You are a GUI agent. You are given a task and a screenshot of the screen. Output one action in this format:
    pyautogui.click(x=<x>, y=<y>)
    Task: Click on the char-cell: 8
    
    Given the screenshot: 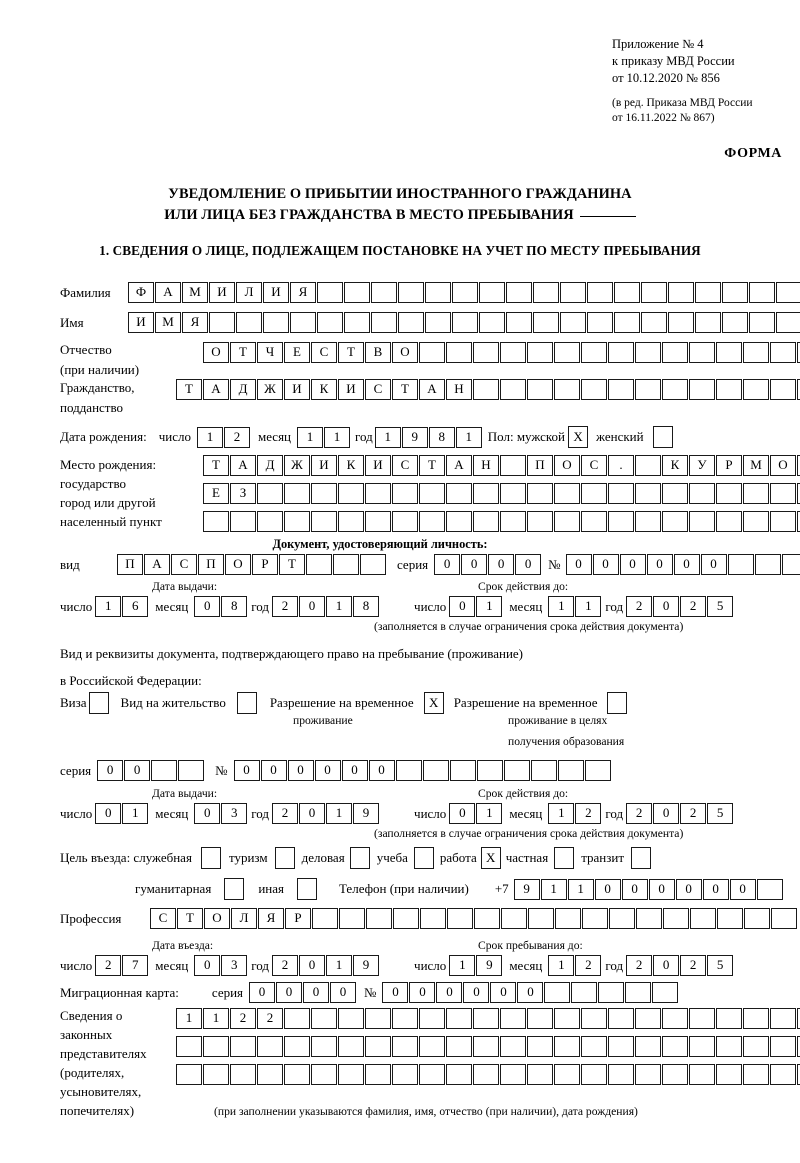 What is the action you would take?
    pyautogui.click(x=366, y=606)
    